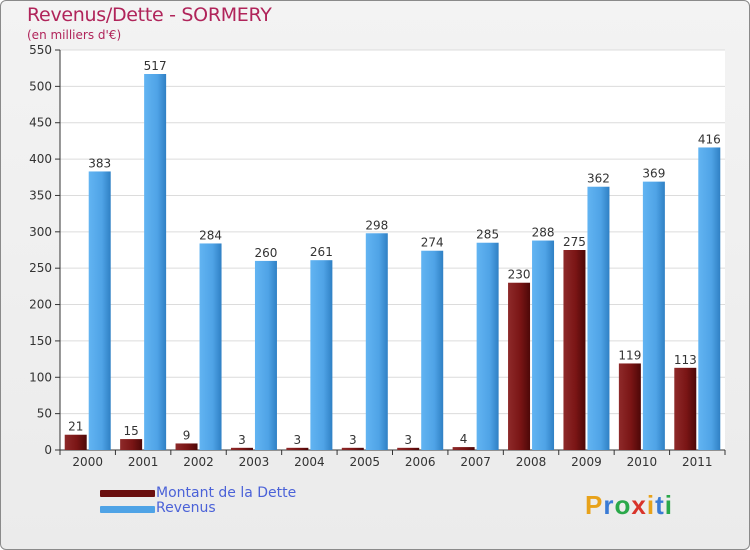 The image size is (750, 550). Describe the element at coordinates (87, 462) in the screenshot. I see `x-tick-label: 2000` at that location.